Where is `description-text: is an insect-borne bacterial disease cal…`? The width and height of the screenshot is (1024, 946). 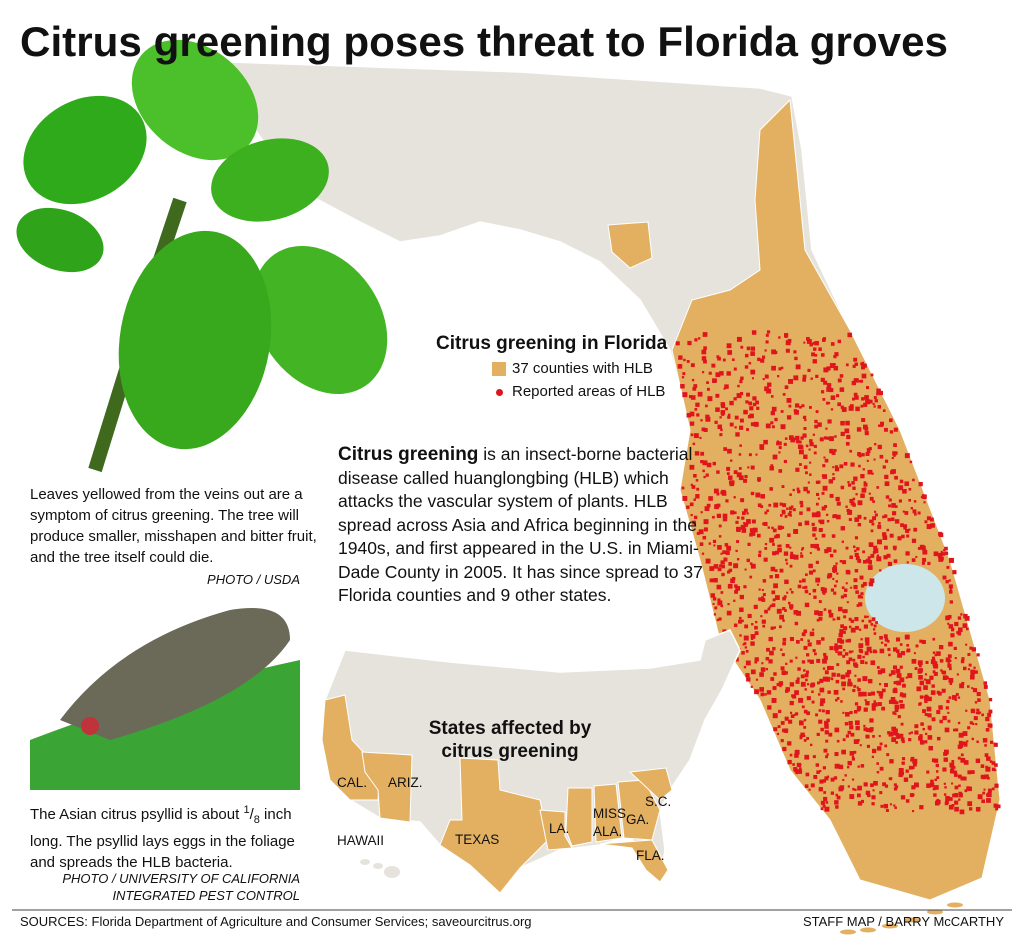
description-text: is an insect-borne bacterial disease cal… is located at coordinates (520, 524).